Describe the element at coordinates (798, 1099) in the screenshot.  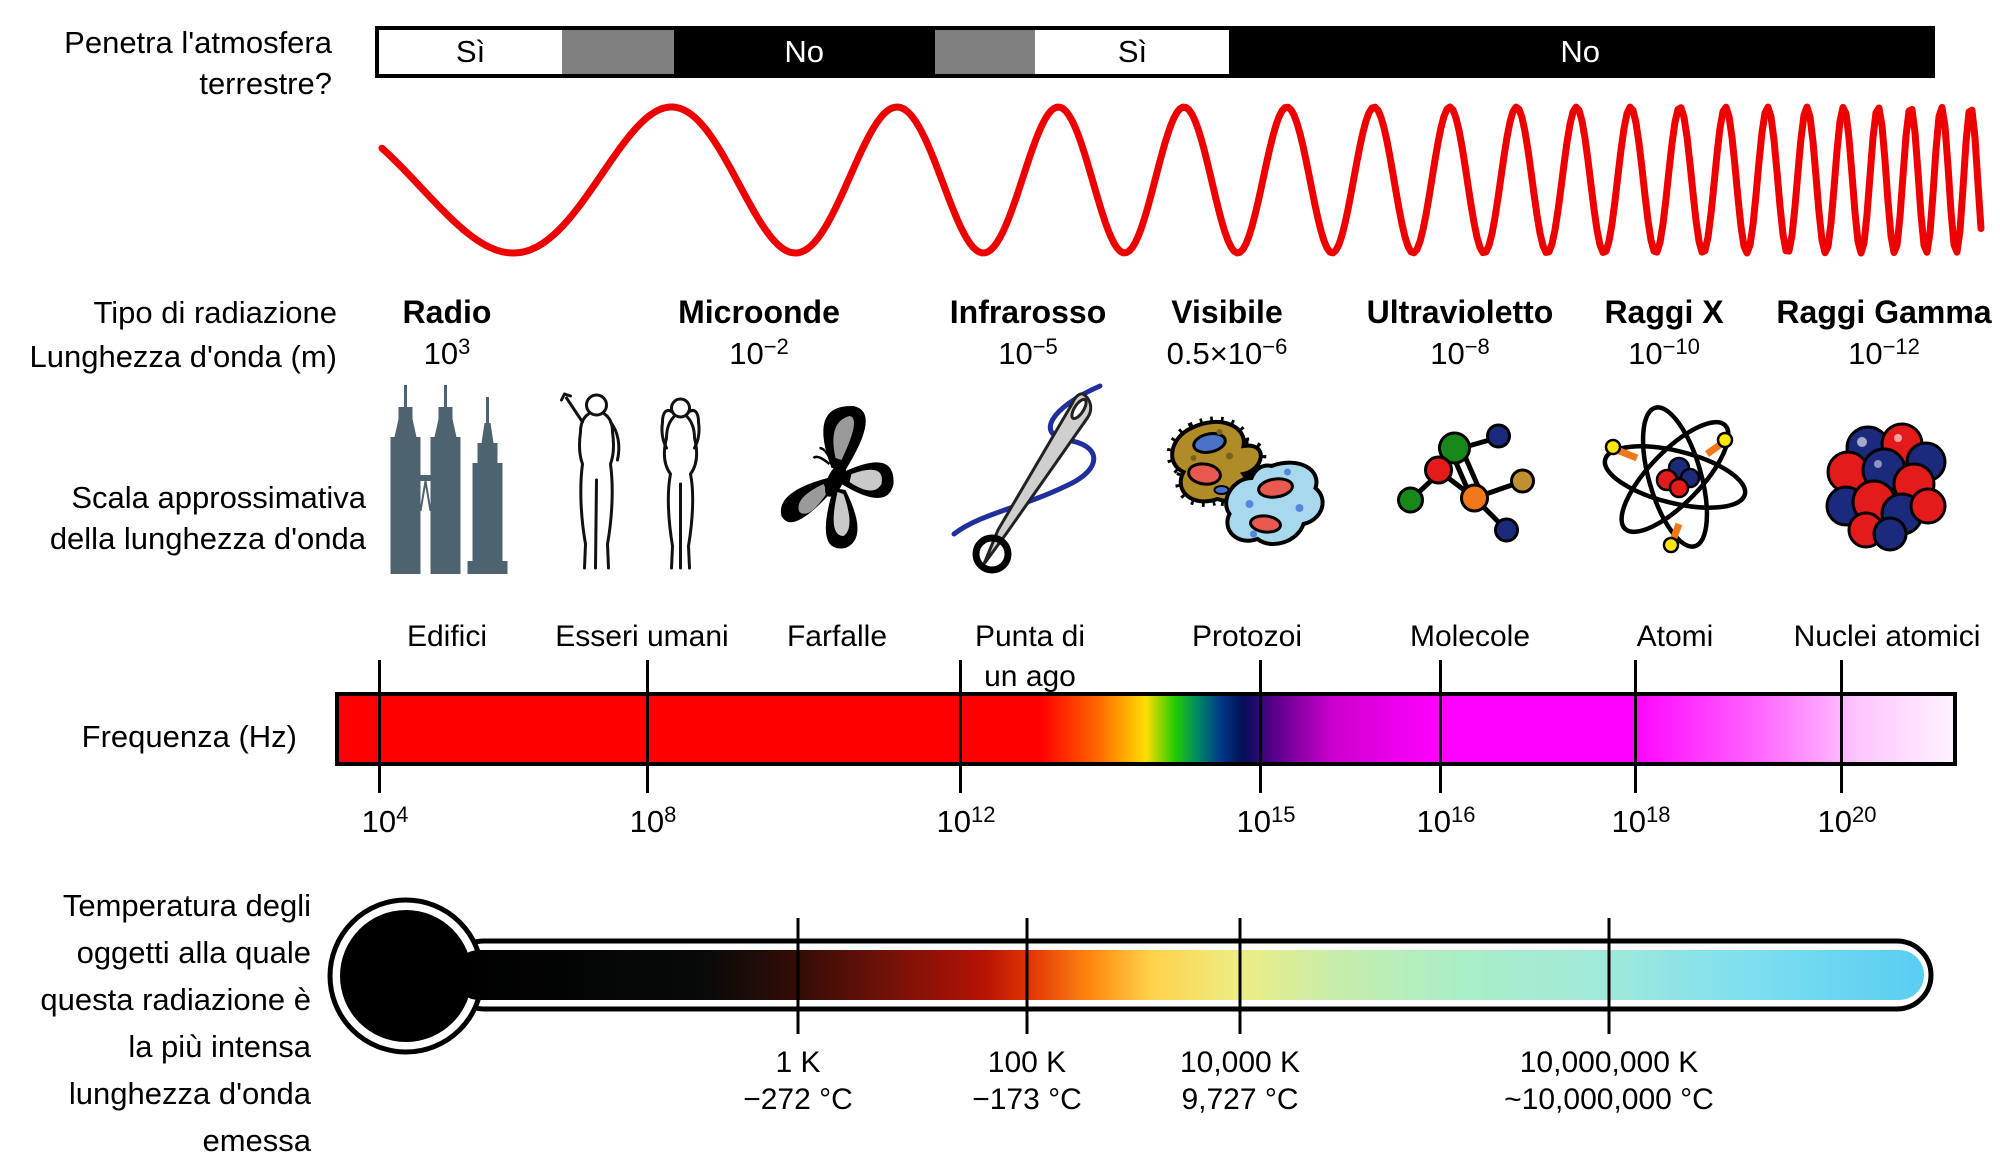
I see `temperature-celsius: −272 °C` at that location.